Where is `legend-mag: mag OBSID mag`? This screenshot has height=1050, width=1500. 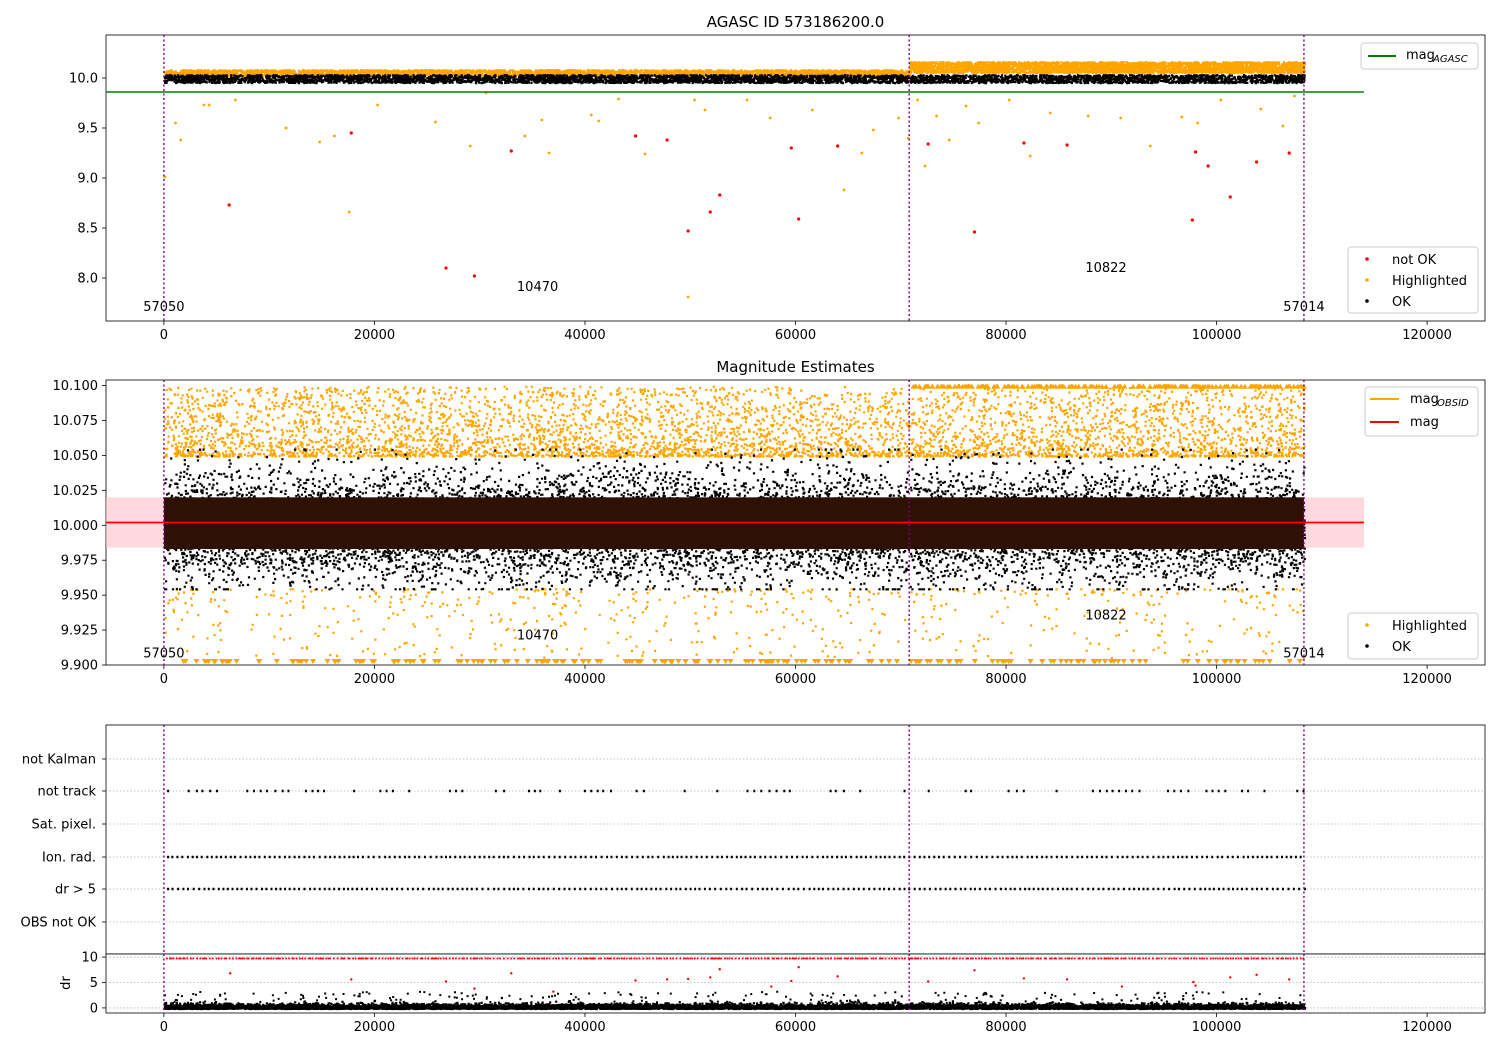
legend-mag: mag OBSID mag is located at coordinates (1421, 411).